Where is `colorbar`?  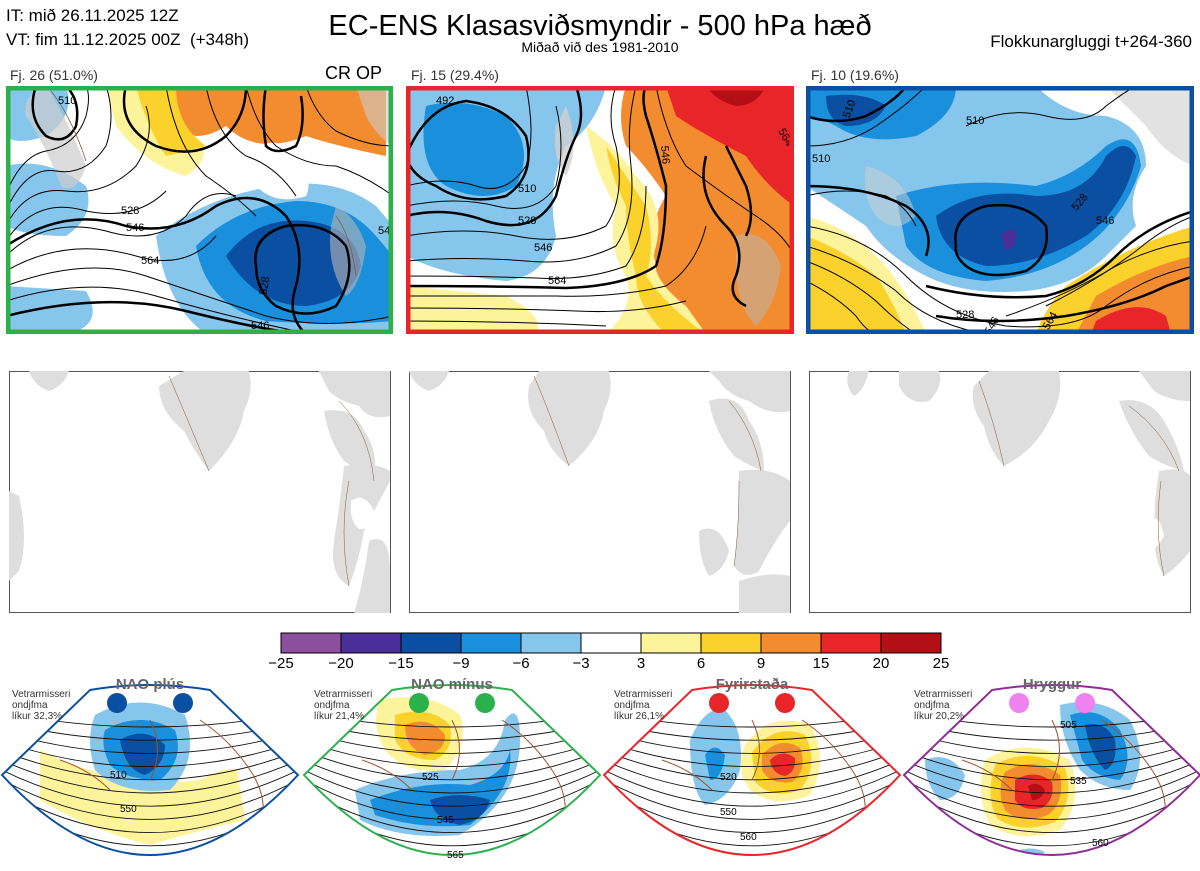 colorbar is located at coordinates (611, 643).